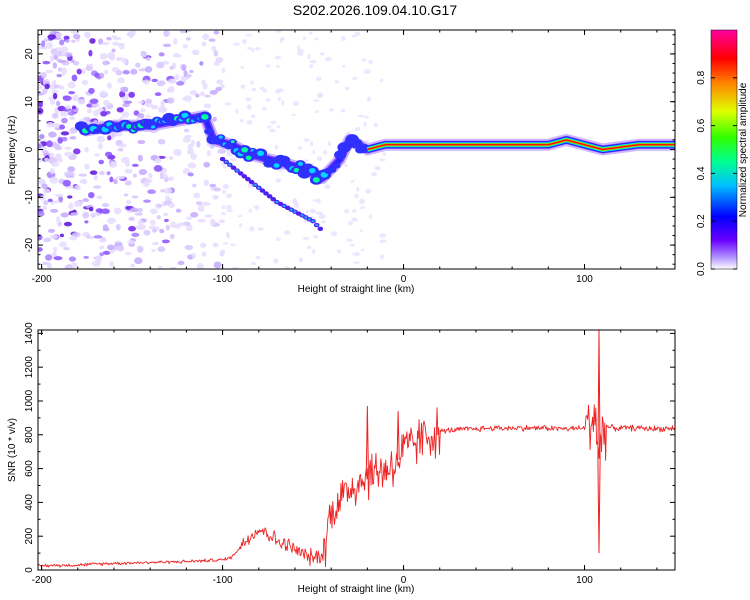  I want to click on colorbar-tick-label: 0.4, so click(701, 173).